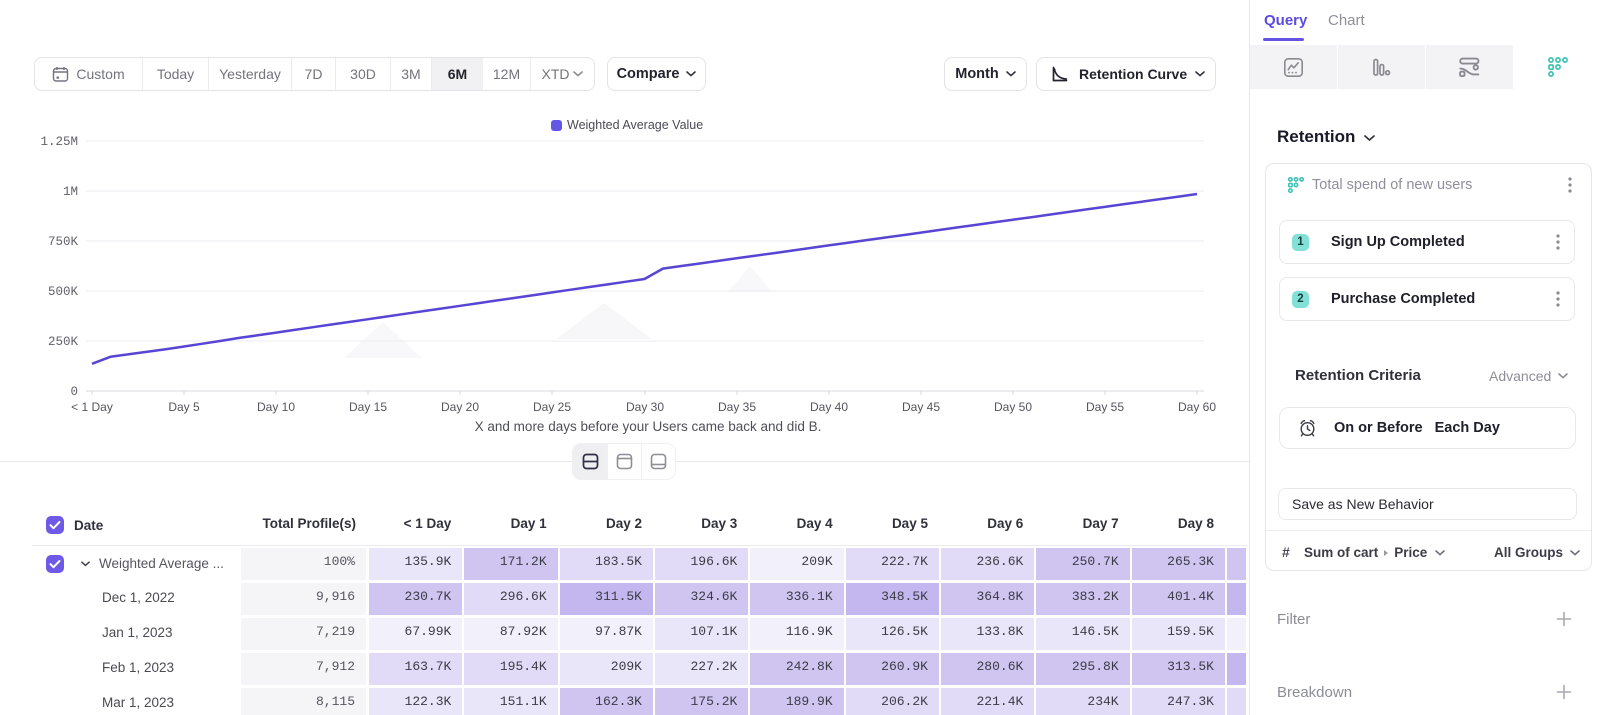  Describe the element at coordinates (63, 342) in the screenshot. I see `svg-text: 250K` at that location.